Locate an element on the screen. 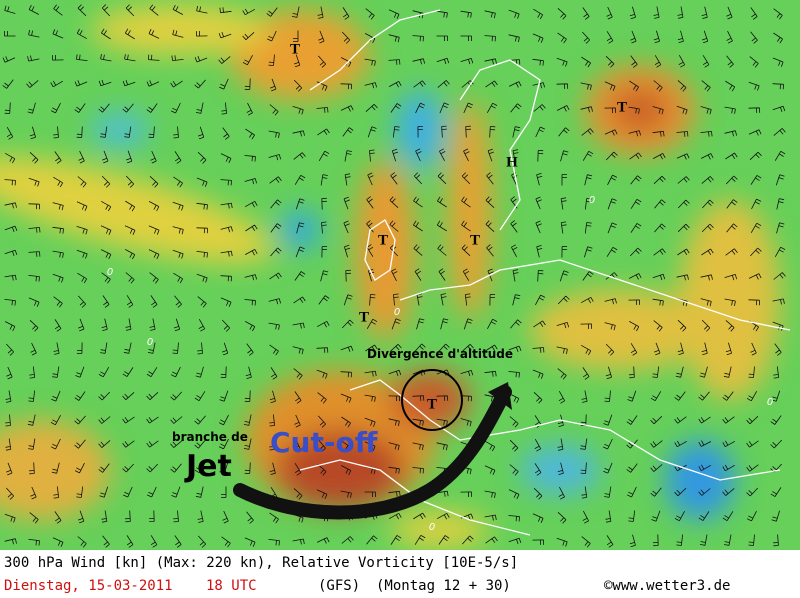 Image resolution: width=800 pixels, height=598 pixels. jet-arrow-head is located at coordinates (500, 396).